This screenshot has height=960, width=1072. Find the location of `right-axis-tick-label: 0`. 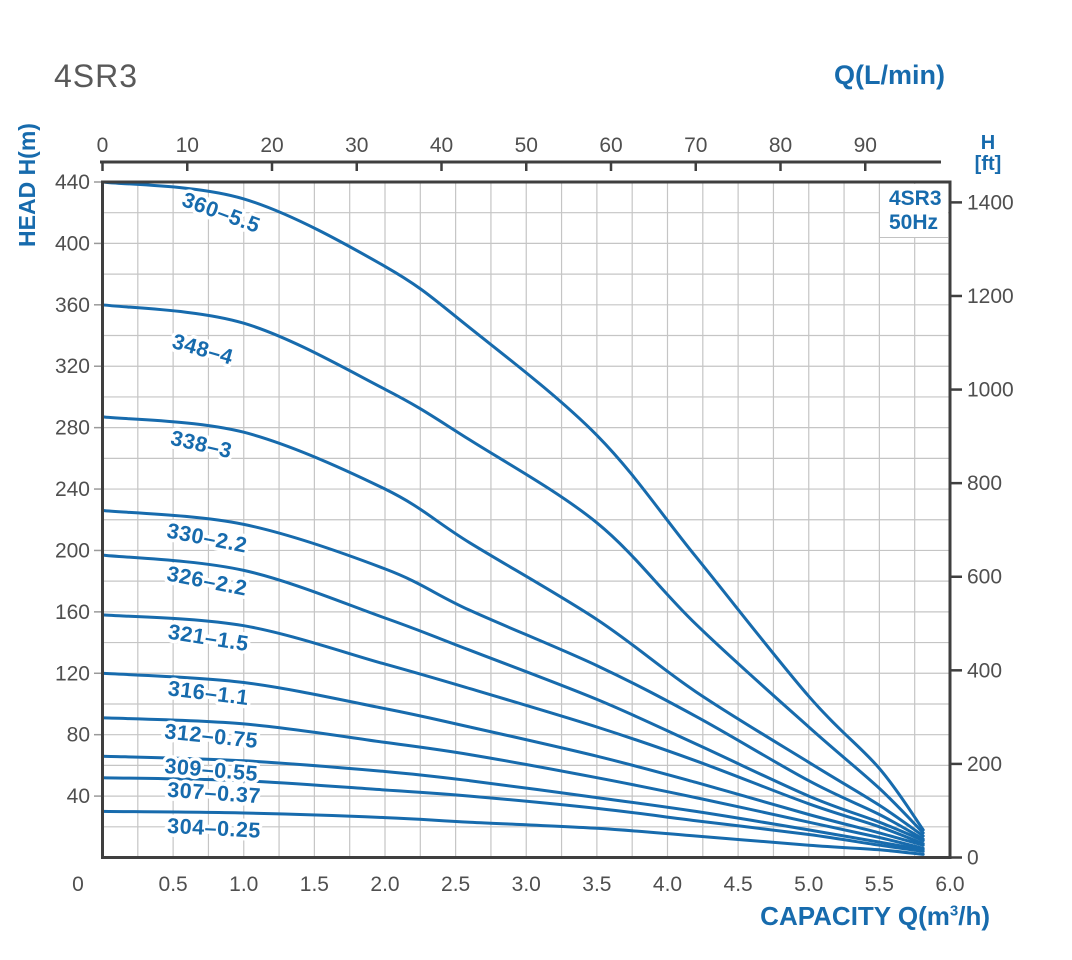

right-axis-tick-label: 0 is located at coordinates (973, 858).